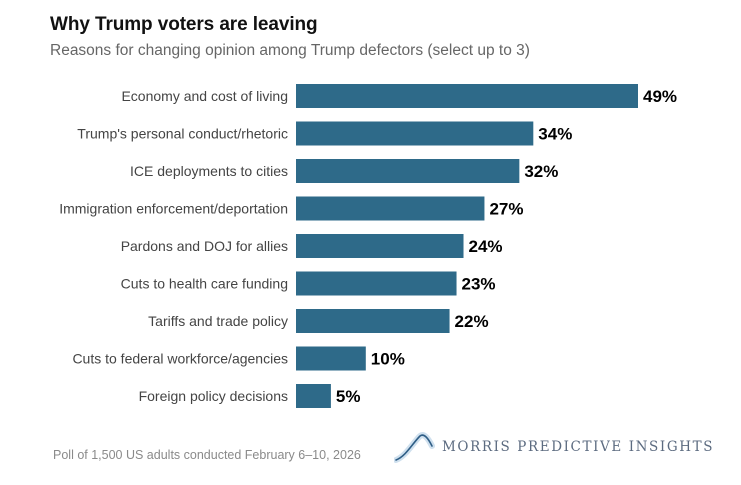  Describe the element at coordinates (204, 246) in the screenshot. I see `category-label: Pardons and DOJ for allies` at that location.